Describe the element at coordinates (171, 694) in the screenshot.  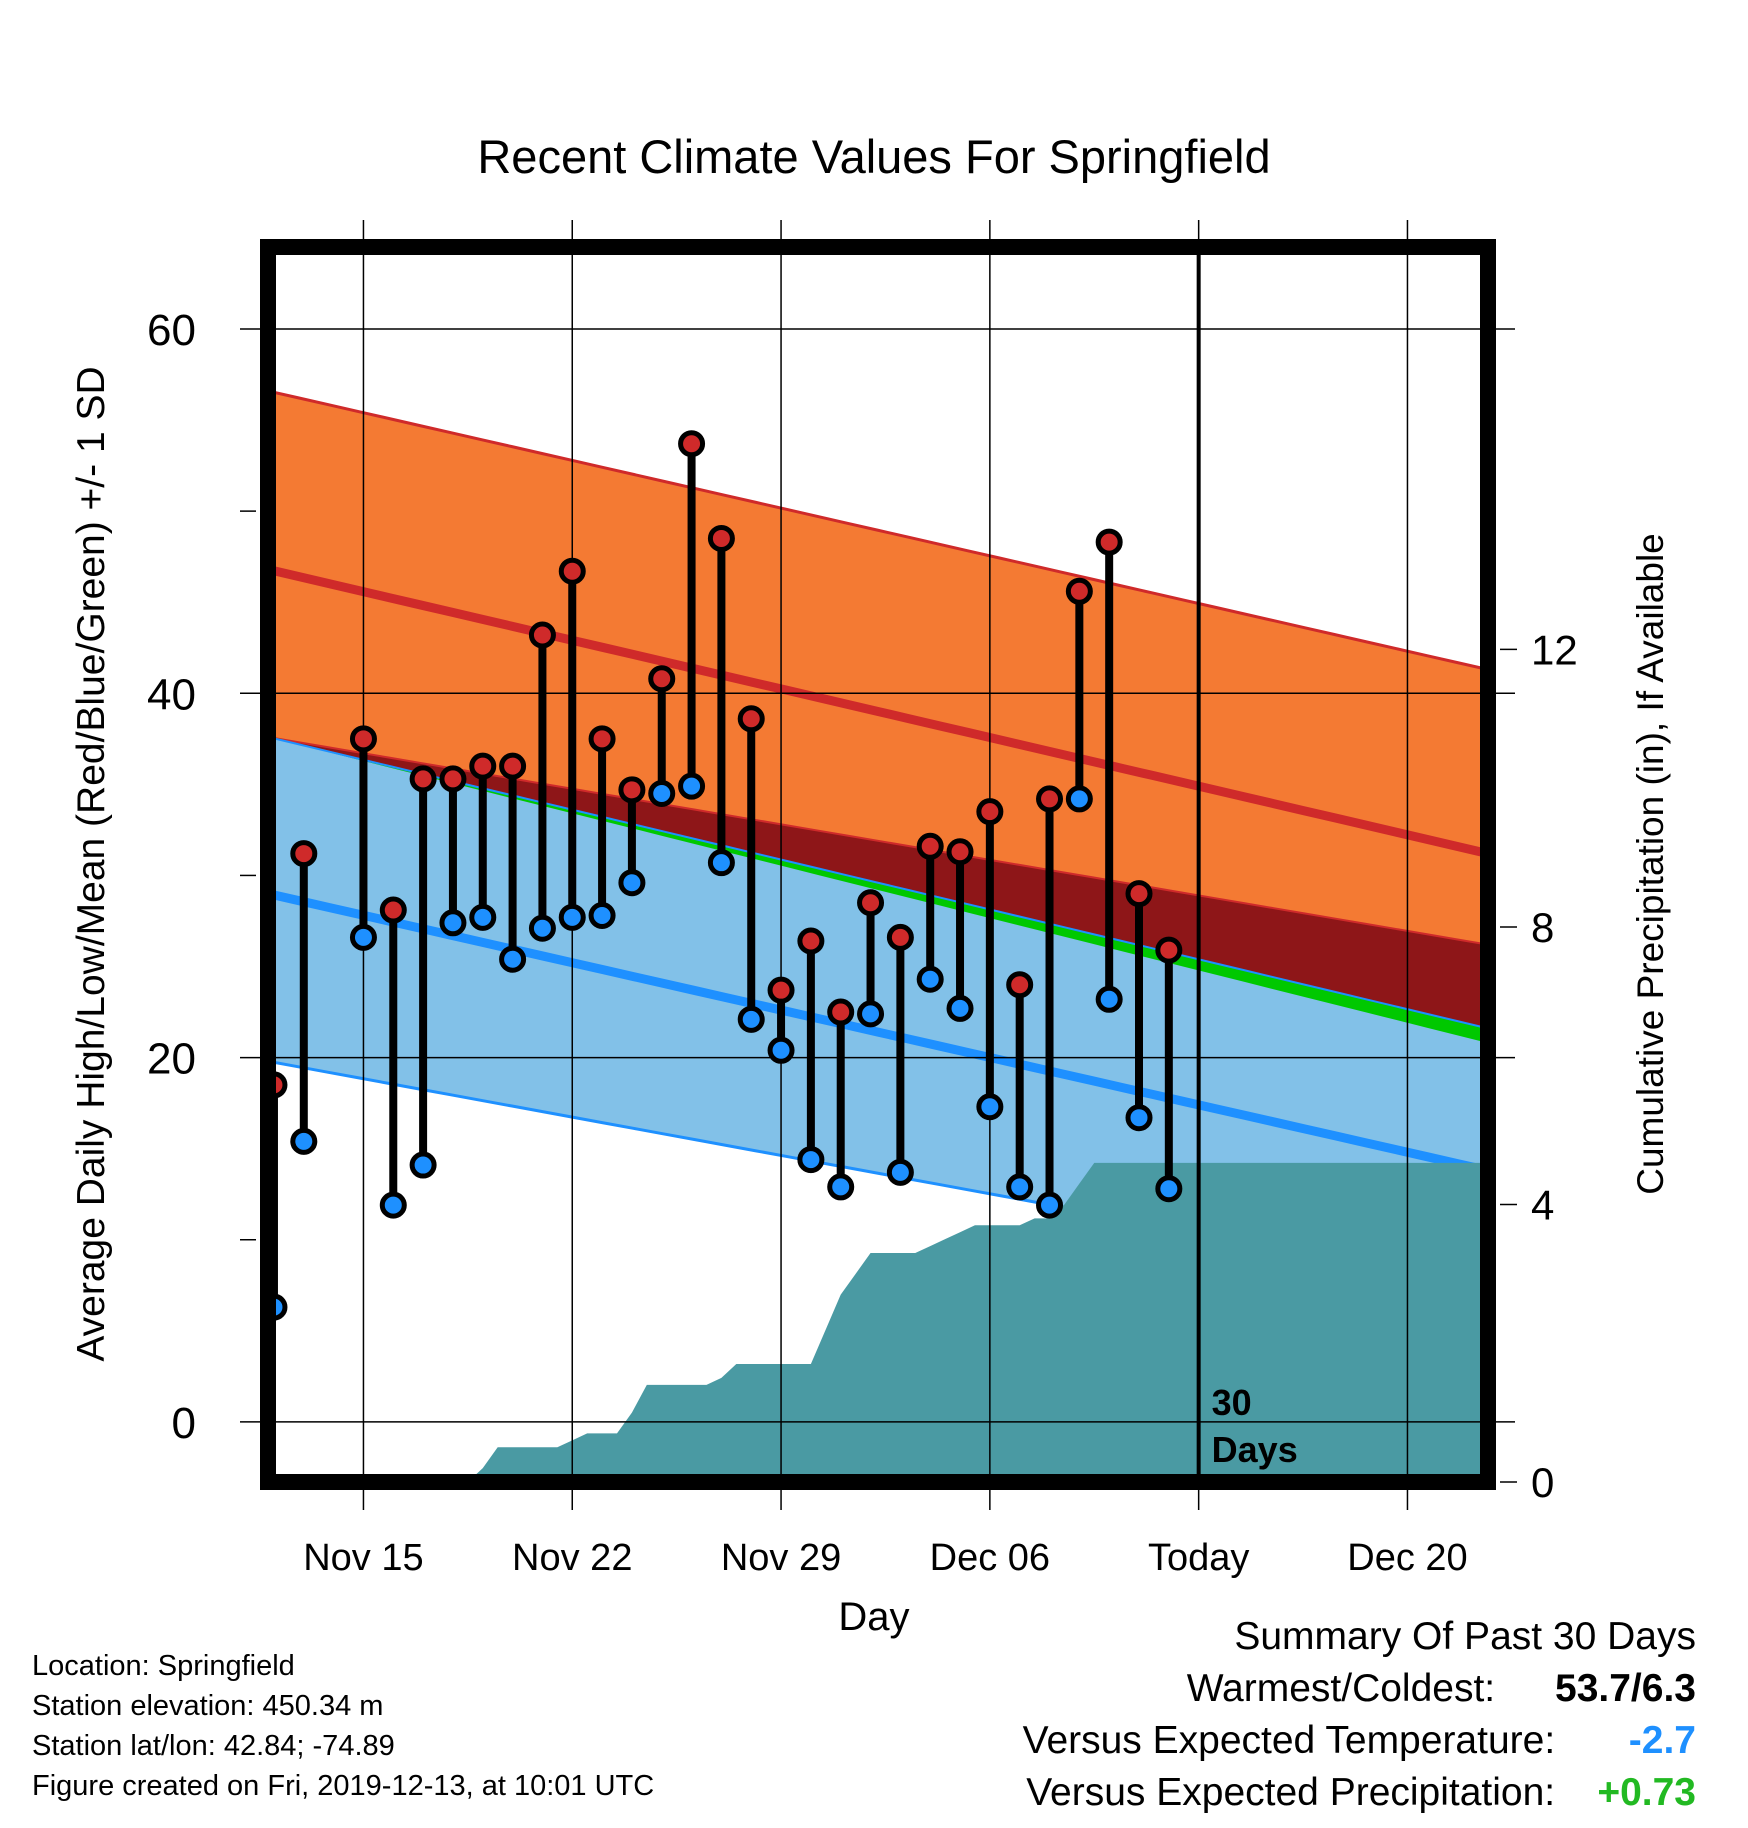
I see `y-tick-label: 40` at that location.